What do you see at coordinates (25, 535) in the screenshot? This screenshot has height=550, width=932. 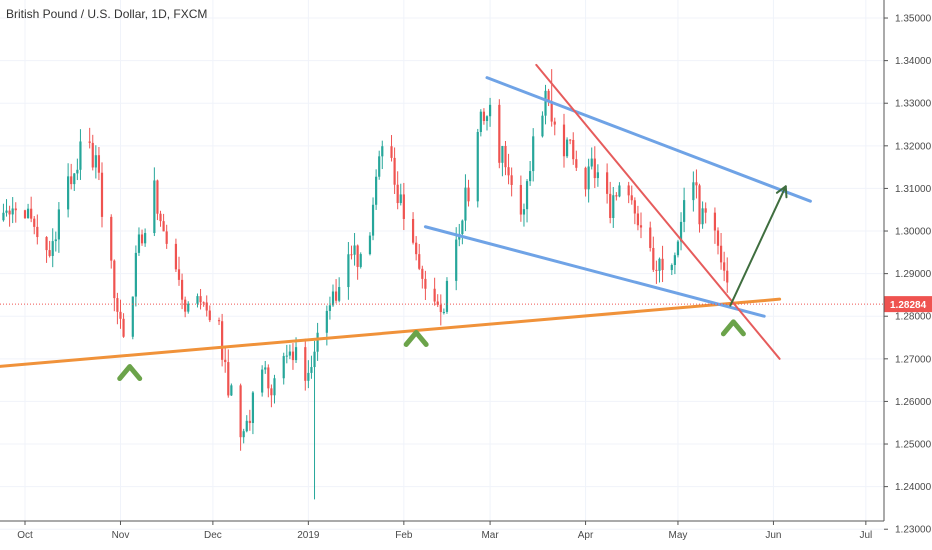 I see `x-tick-label: Oct` at bounding box center [25, 535].